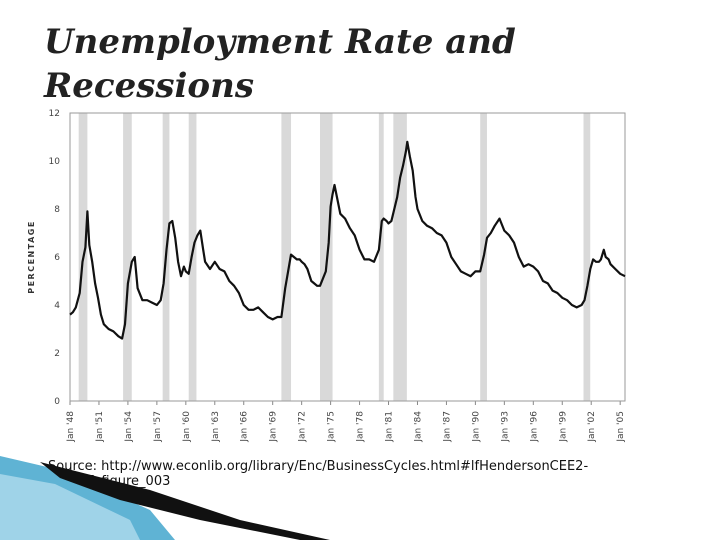  I want to click on x-tick-label: Jan '72, so click(303, 427).